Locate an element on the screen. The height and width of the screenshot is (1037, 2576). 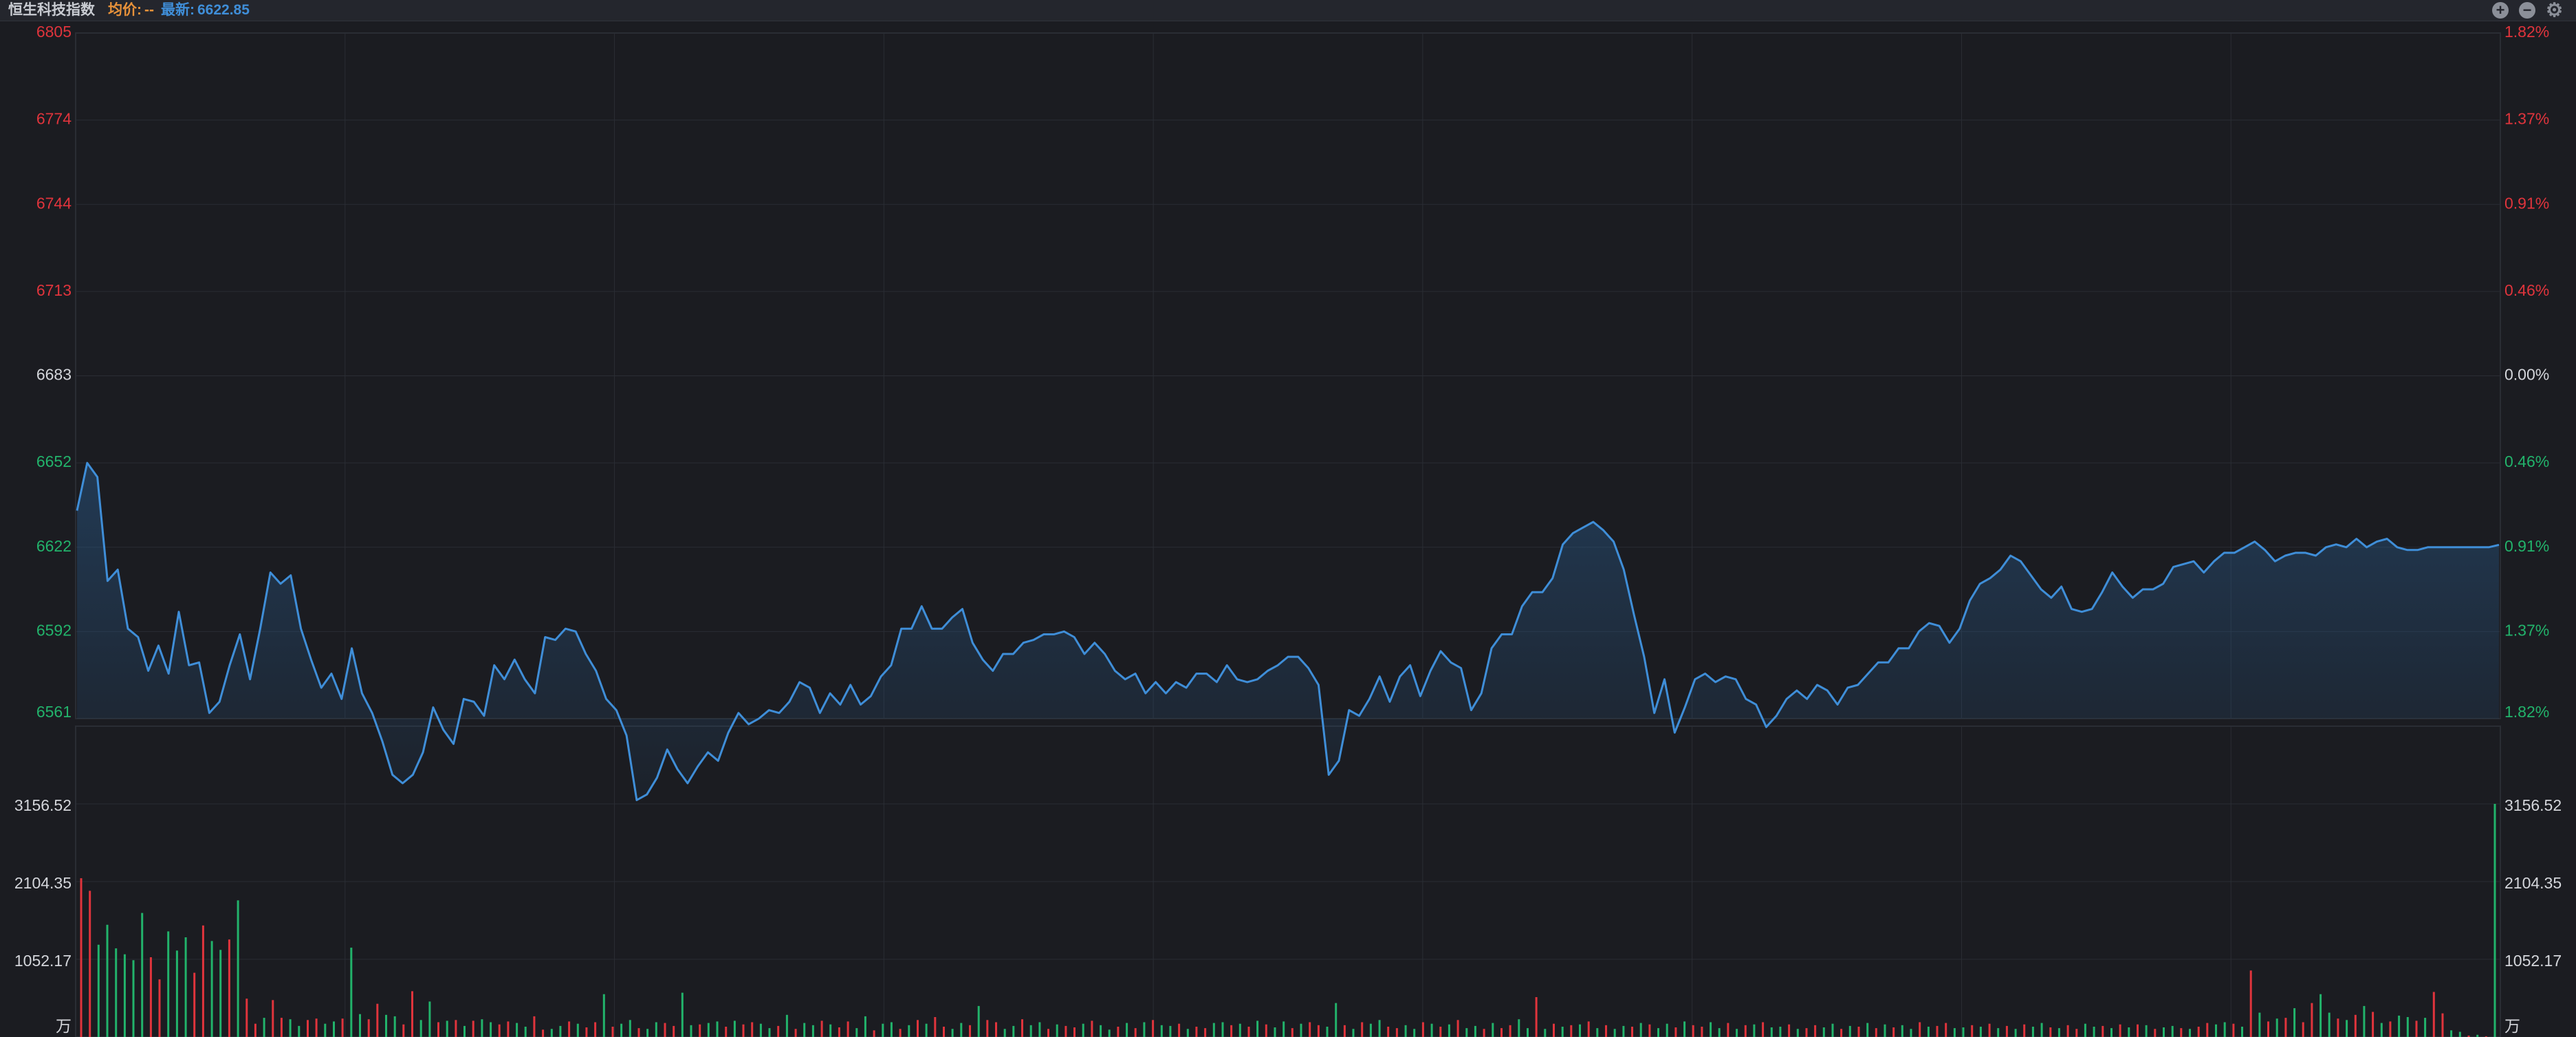
percent-tick-label: 0.46% is located at coordinates (2526, 290).